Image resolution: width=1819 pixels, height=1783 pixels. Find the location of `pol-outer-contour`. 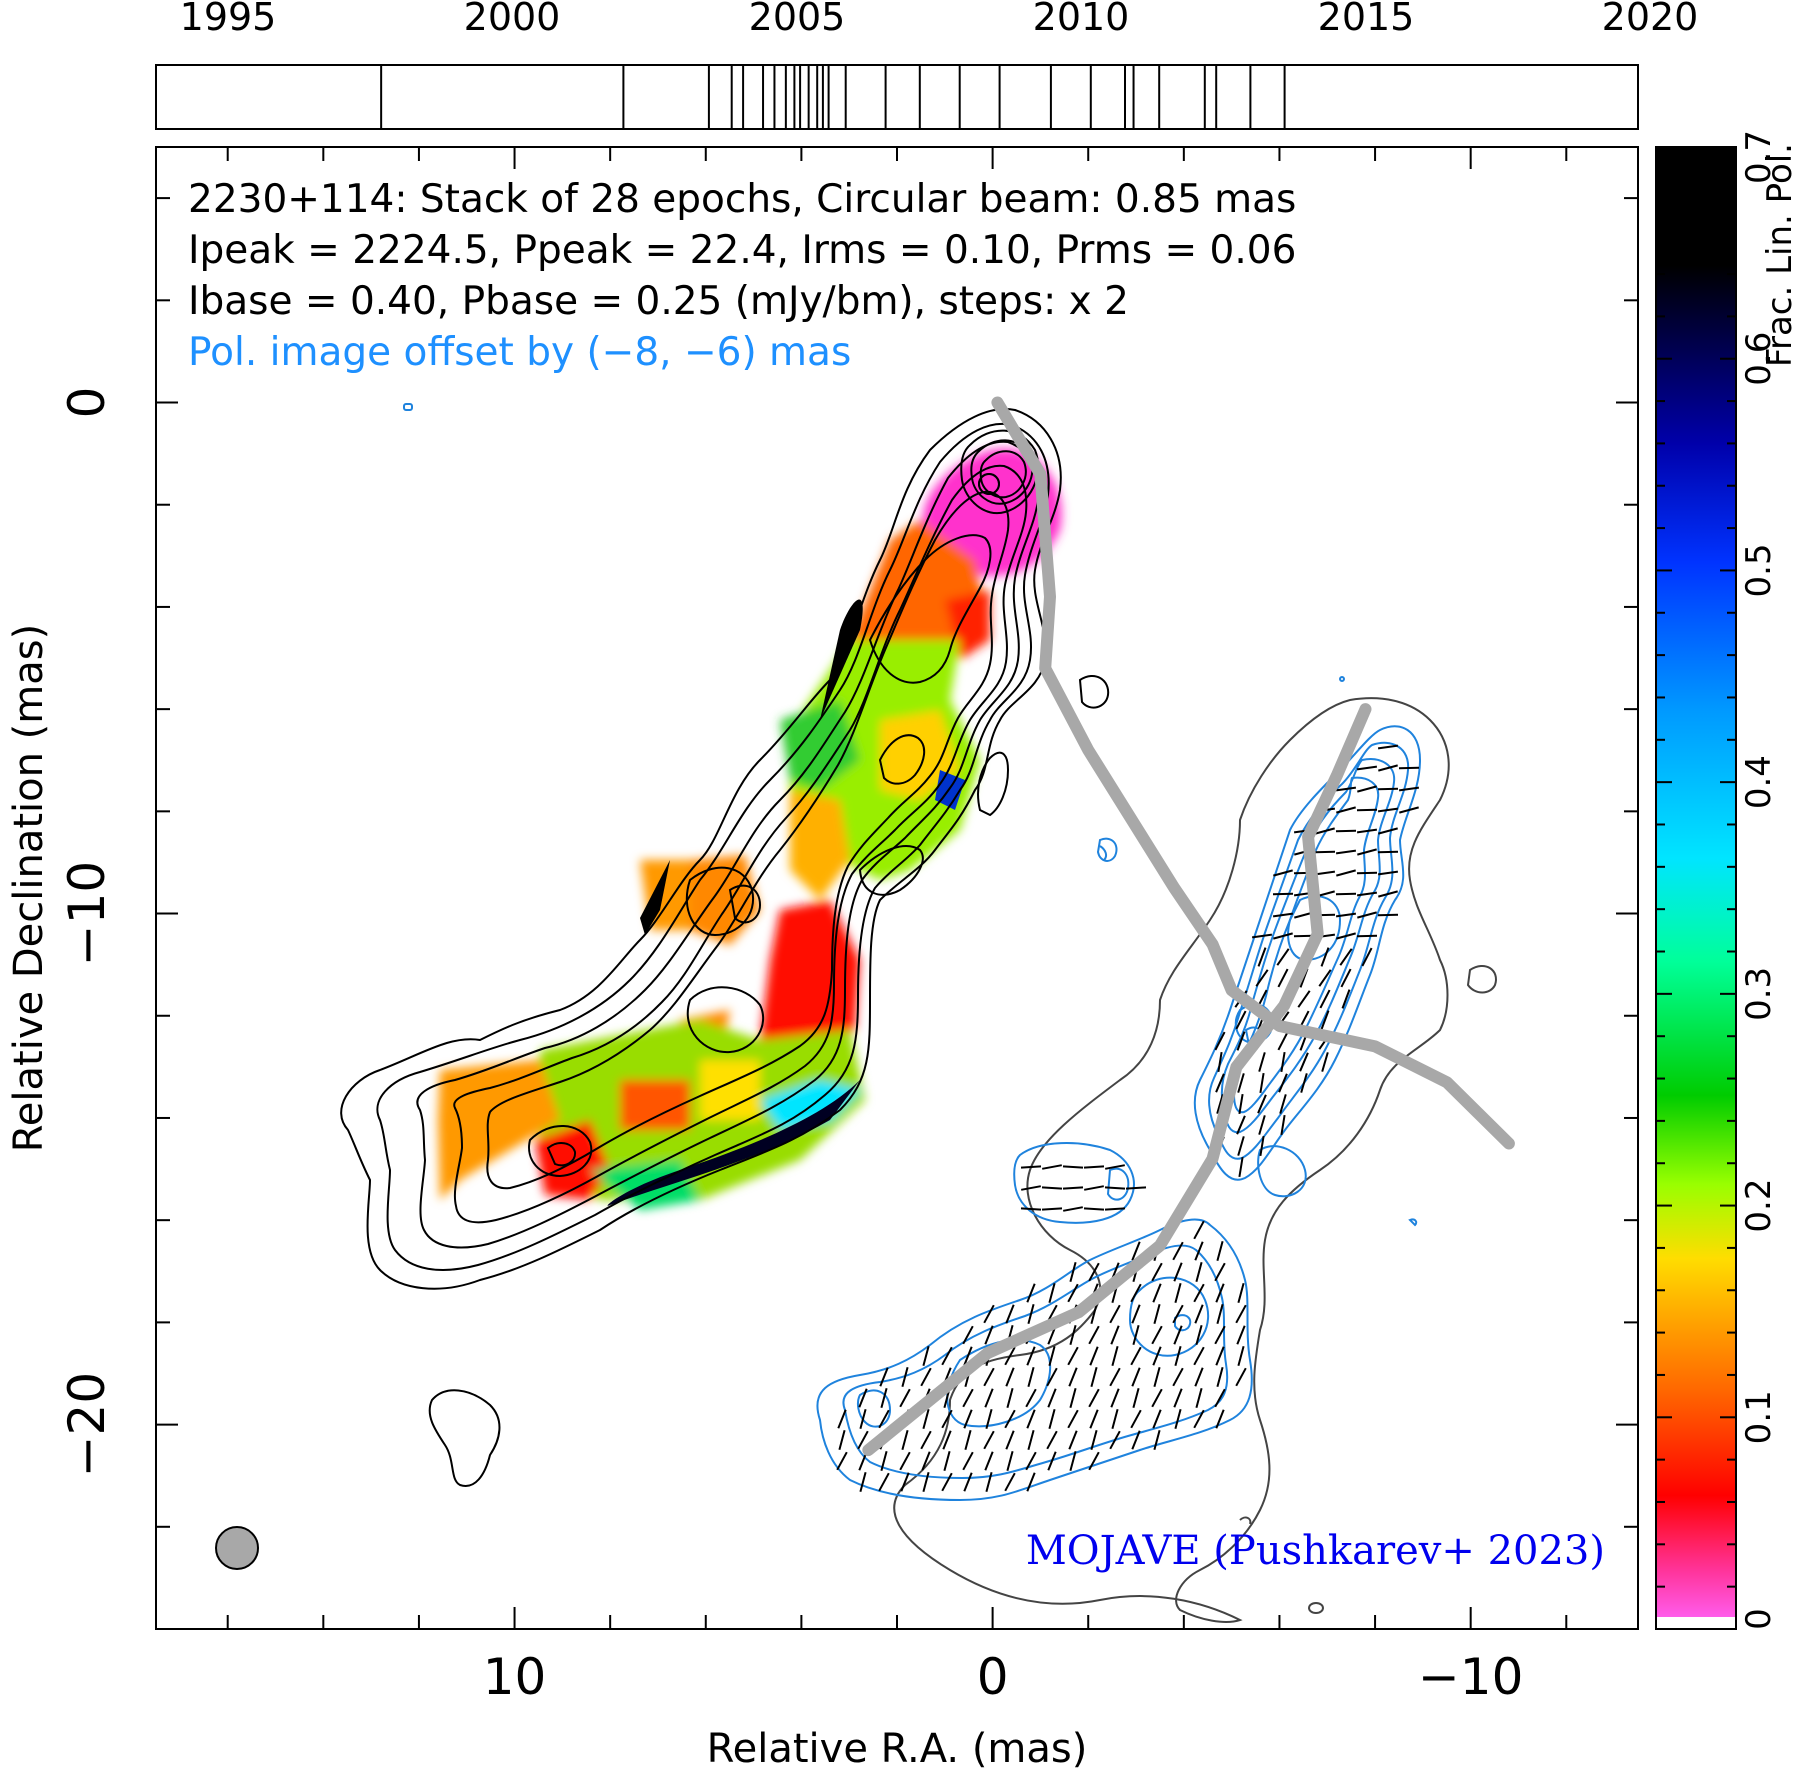

pol-outer-contour is located at coordinates (1482, 979).